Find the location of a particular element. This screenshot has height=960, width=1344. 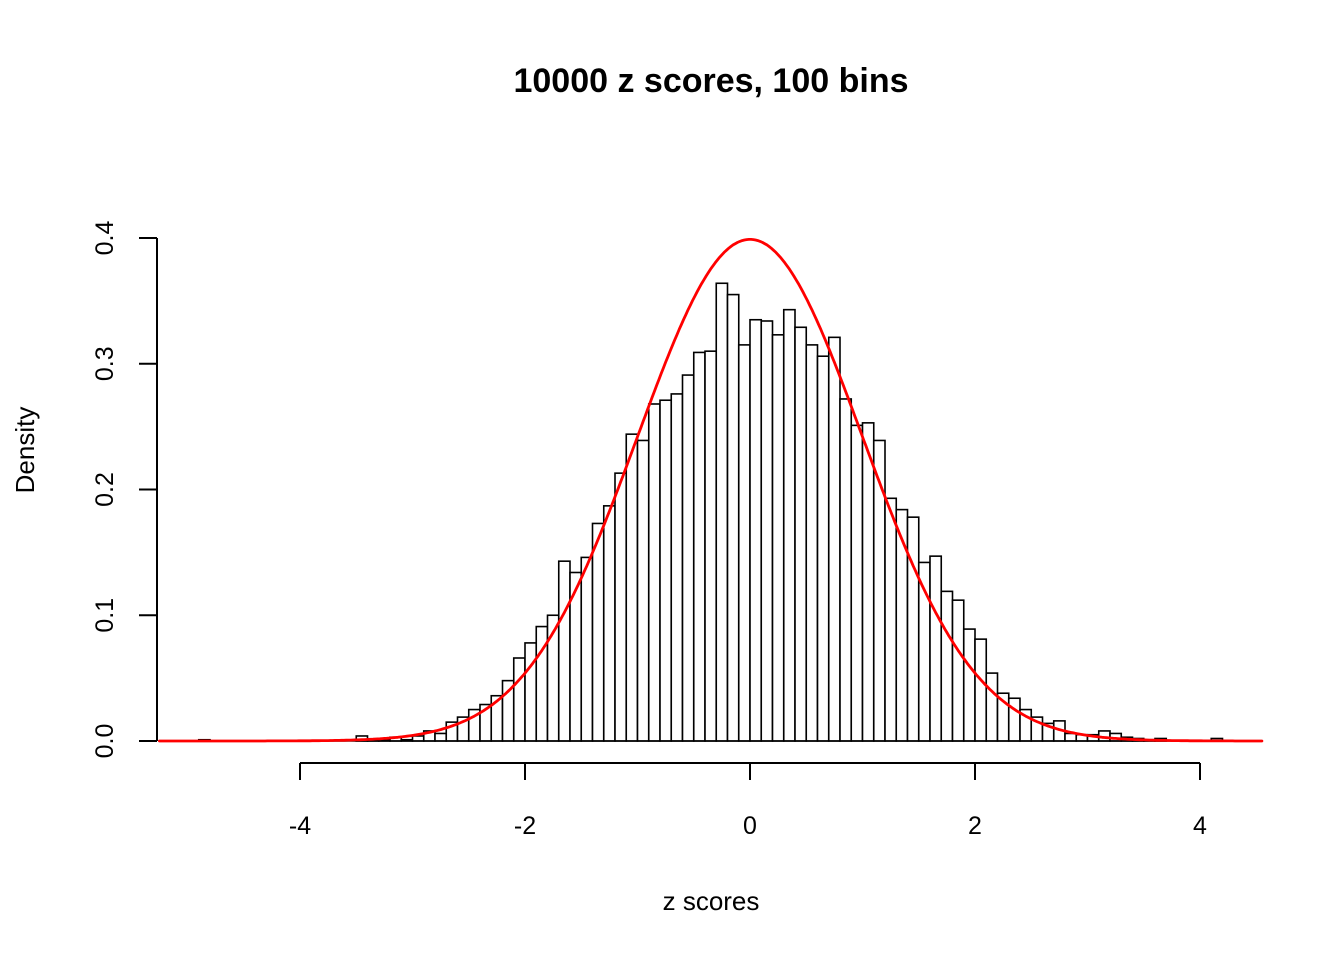

y-tick-label: 0.4 is located at coordinates (105, 238).